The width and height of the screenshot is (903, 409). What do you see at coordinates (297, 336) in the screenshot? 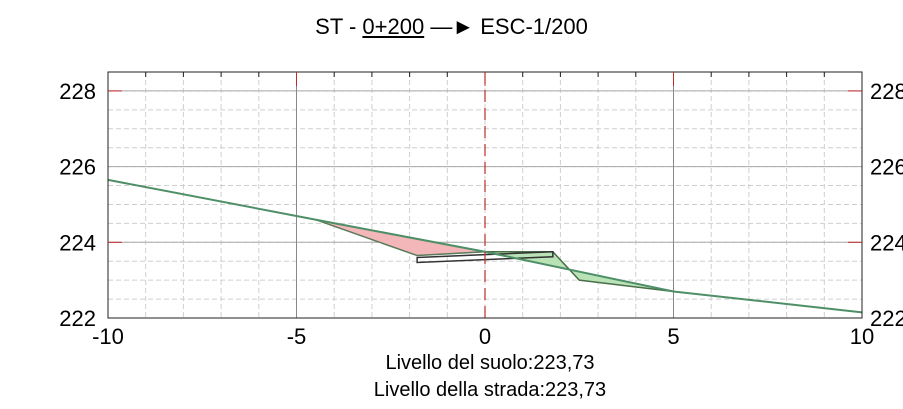
I see `x-tick-label: -5` at bounding box center [297, 336].